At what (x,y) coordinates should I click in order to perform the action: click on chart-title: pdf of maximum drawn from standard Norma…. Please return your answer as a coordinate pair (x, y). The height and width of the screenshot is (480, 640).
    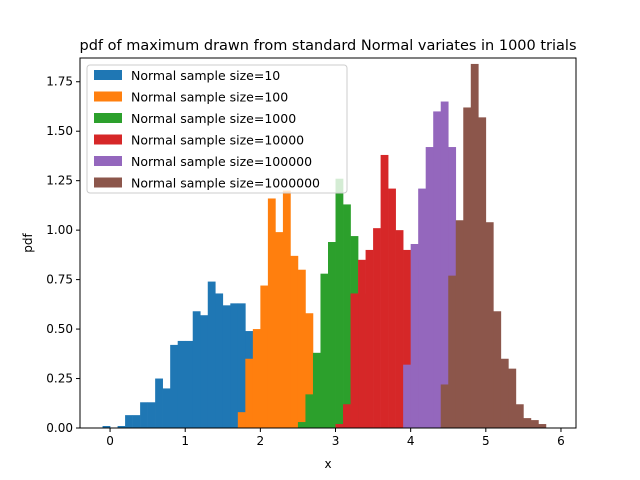
    Looking at the image, I should click on (327, 46).